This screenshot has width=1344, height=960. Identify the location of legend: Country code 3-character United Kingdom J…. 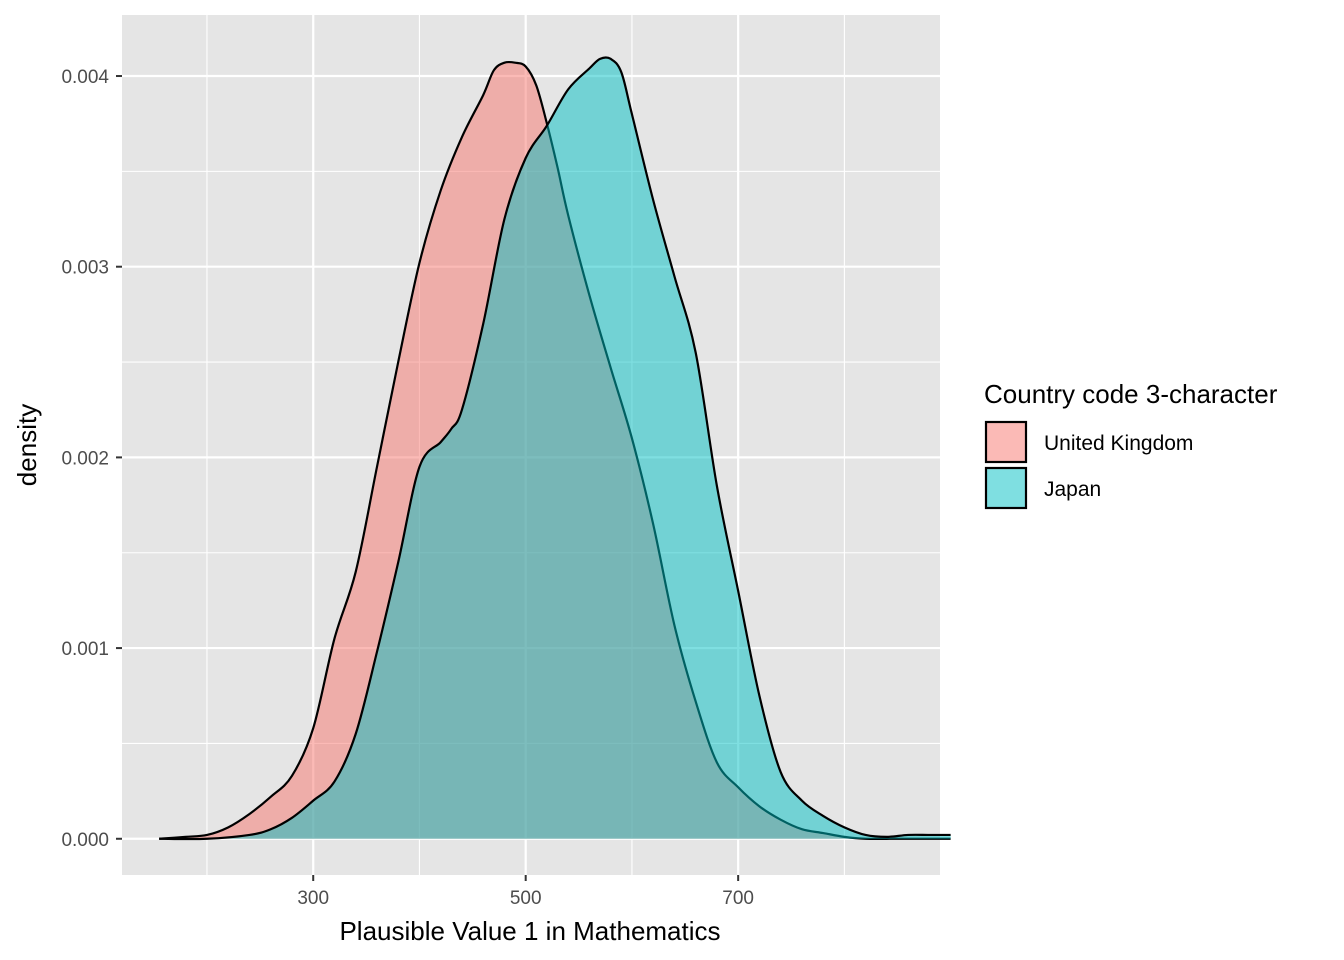
(1131, 444).